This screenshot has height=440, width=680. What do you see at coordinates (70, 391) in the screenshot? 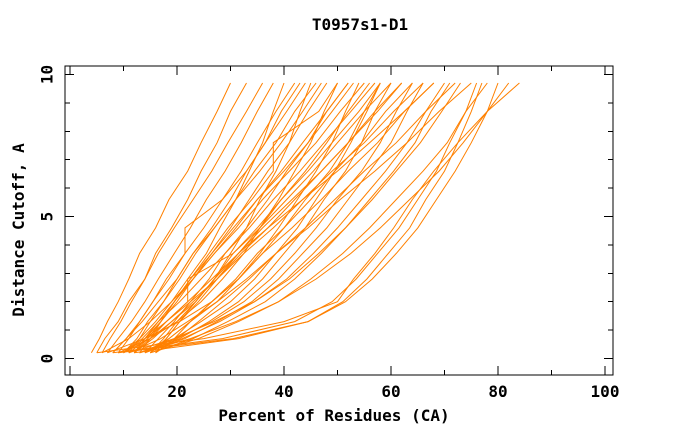
I see `x-tick-label: 0` at bounding box center [70, 391].